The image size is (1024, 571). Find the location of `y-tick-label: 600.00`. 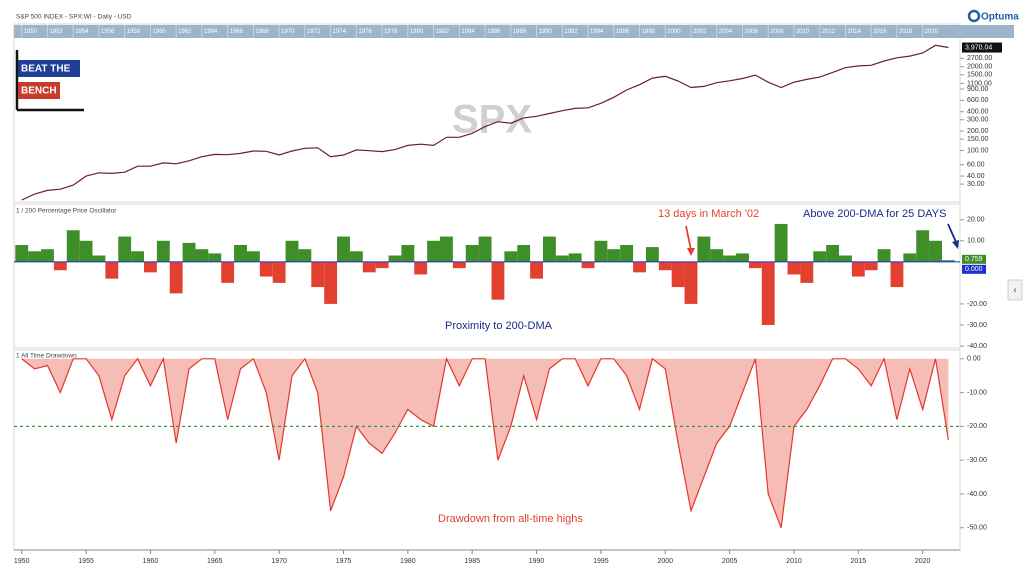

y-tick-label: 600.00 is located at coordinates (978, 100).